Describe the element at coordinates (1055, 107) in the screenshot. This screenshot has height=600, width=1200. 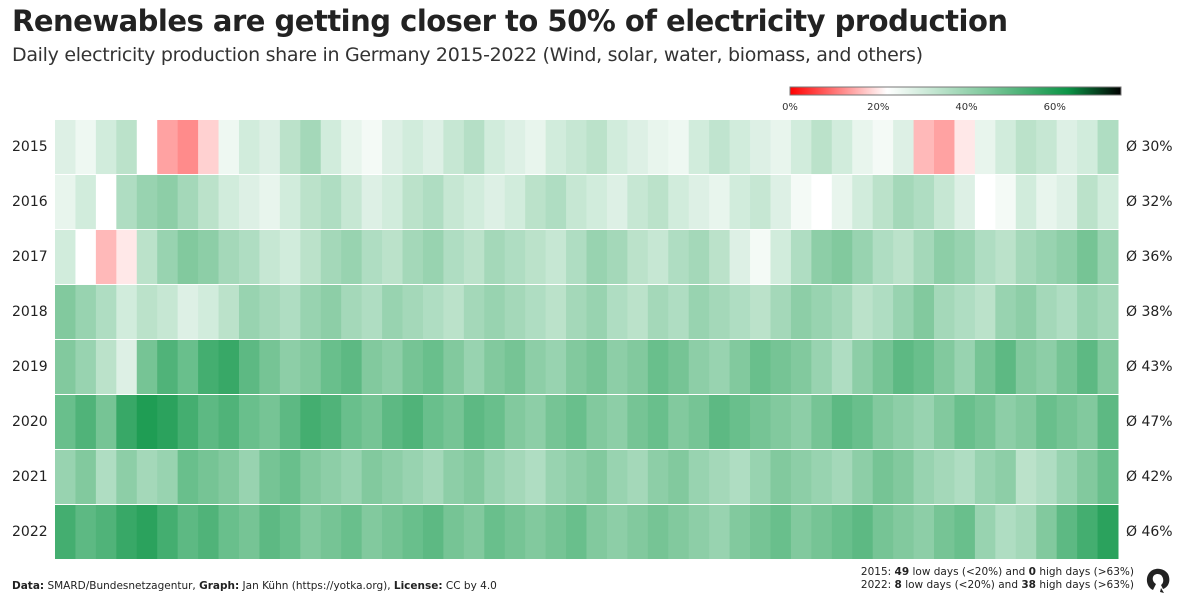
I see `legend-tick-label: 60%` at that location.